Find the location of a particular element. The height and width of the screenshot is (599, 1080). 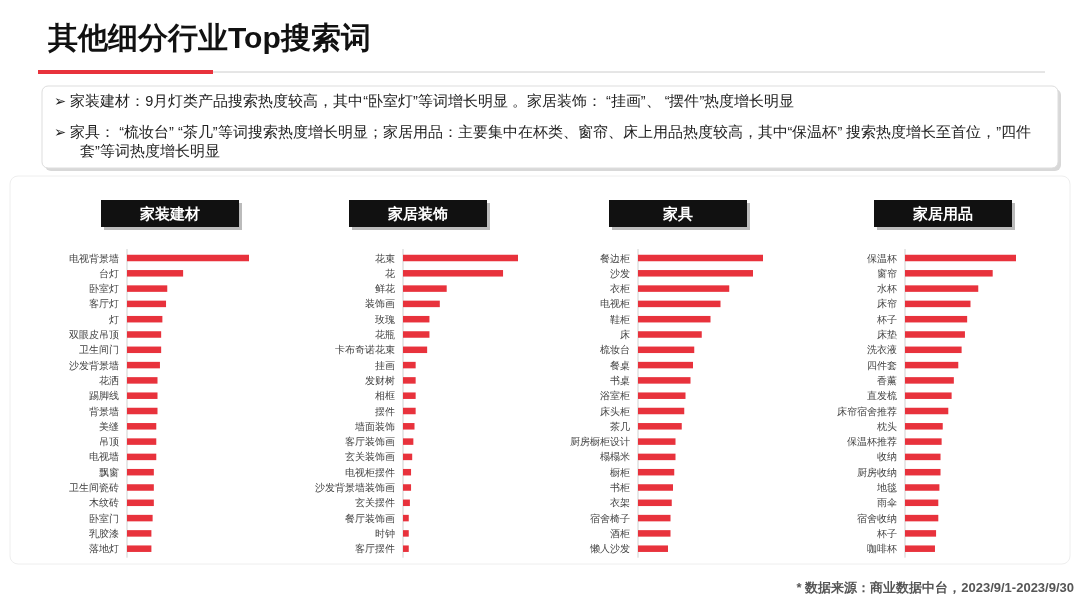

y-tick-label: 餐桌 is located at coordinates (620, 365).